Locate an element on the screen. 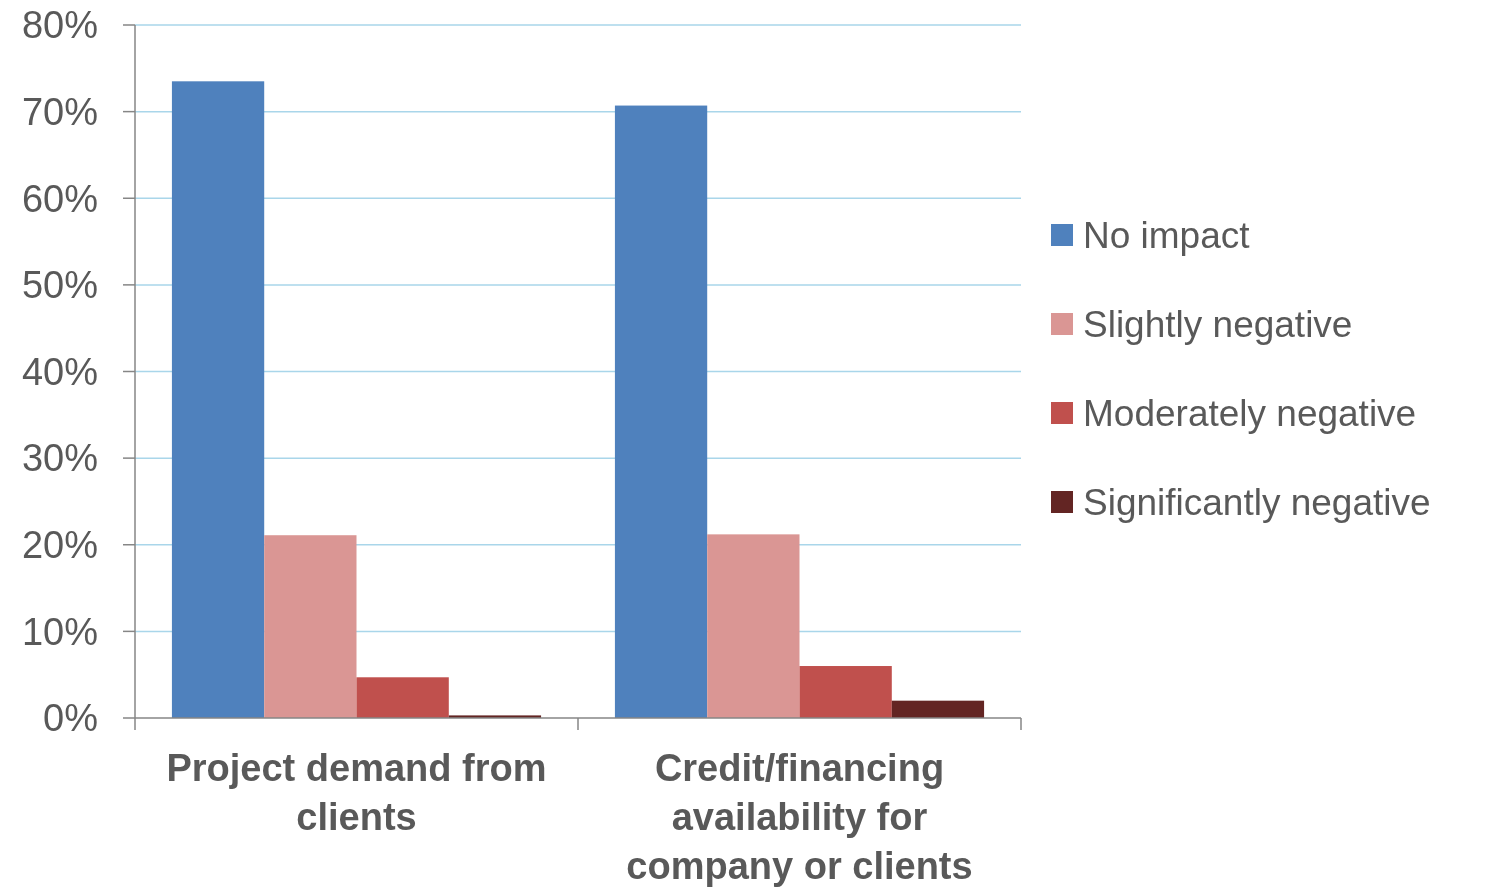 This screenshot has height=888, width=1486. y-tick-label: 80% is located at coordinates (59, 25).